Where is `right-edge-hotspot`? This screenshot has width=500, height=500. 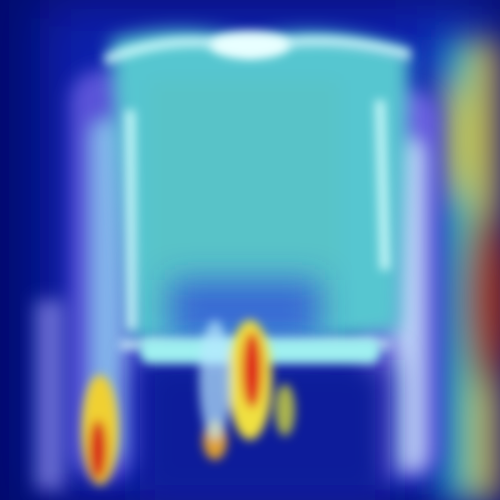 right-edge-hotspot is located at coordinates (470, 270).